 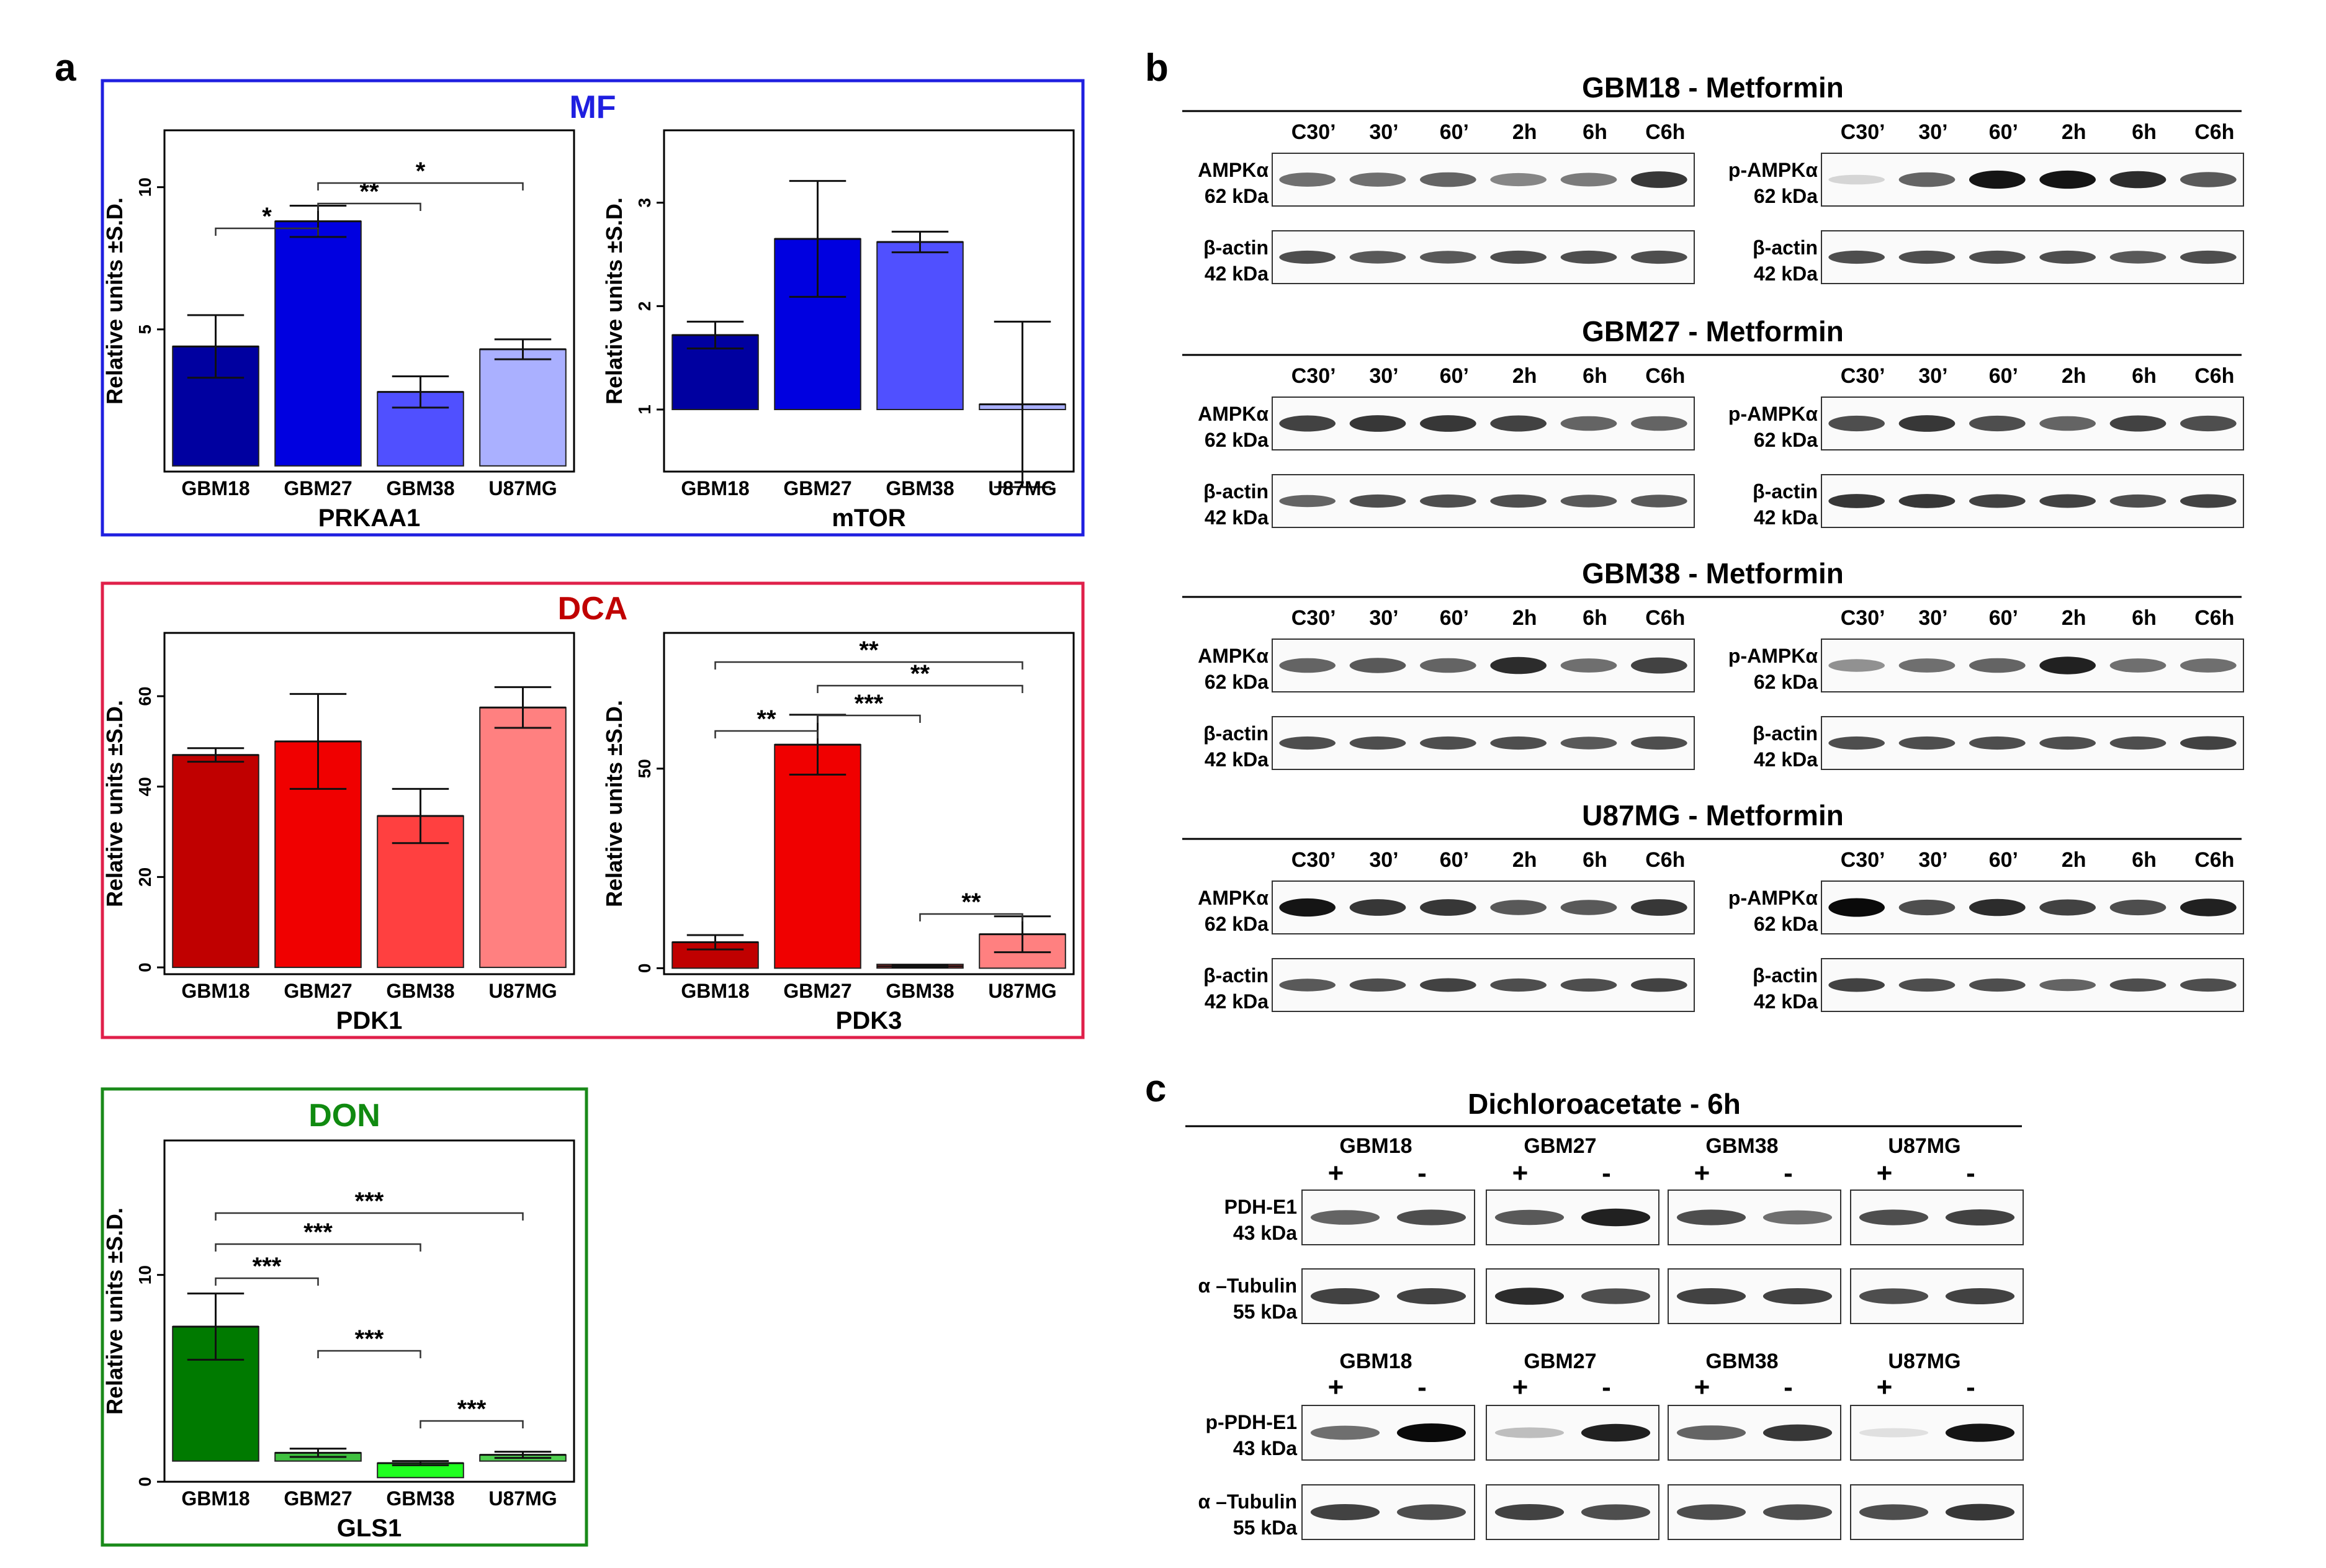 I want to click on blot-kda-label: 42 kDa, so click(x=1237, y=517).